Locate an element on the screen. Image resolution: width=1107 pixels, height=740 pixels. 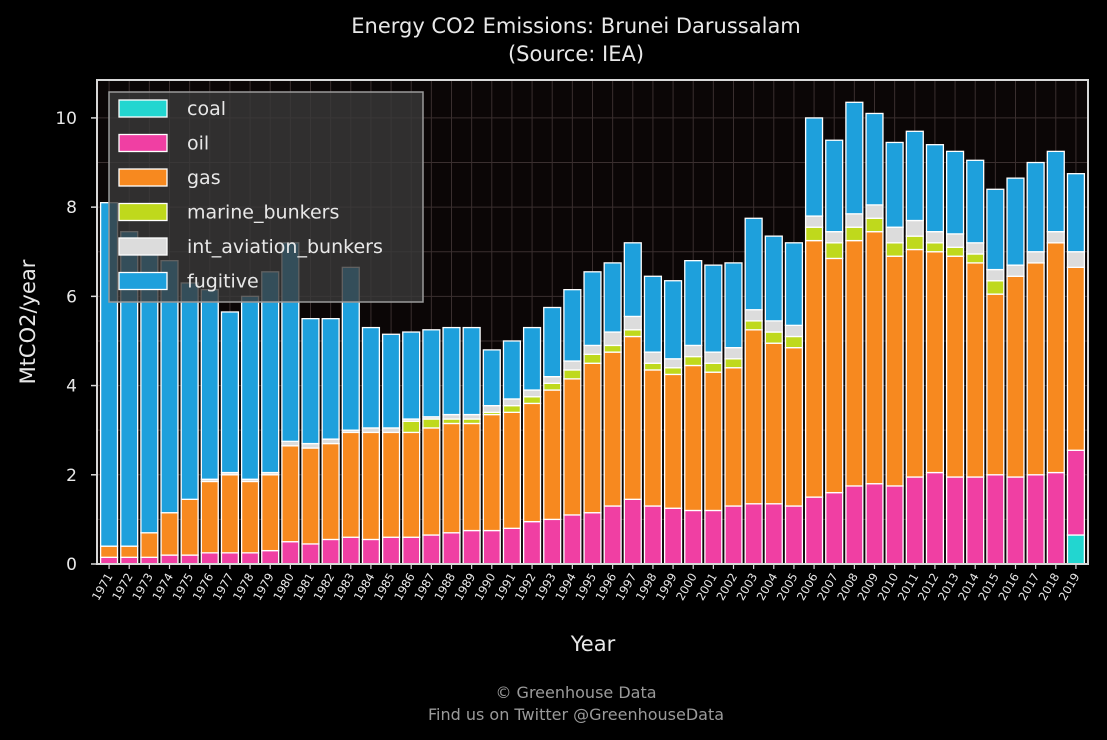
bar-oil-2014 is located at coordinates (975, 520).